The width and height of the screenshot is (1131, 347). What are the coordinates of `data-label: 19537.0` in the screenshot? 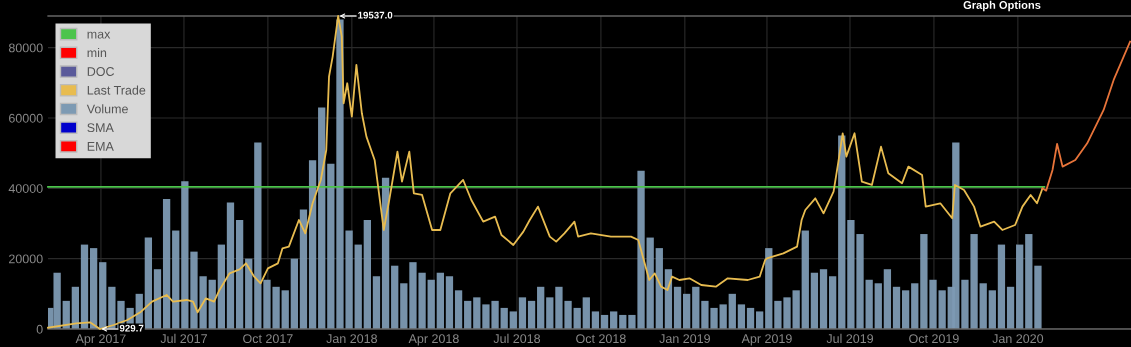 It's located at (375, 15).